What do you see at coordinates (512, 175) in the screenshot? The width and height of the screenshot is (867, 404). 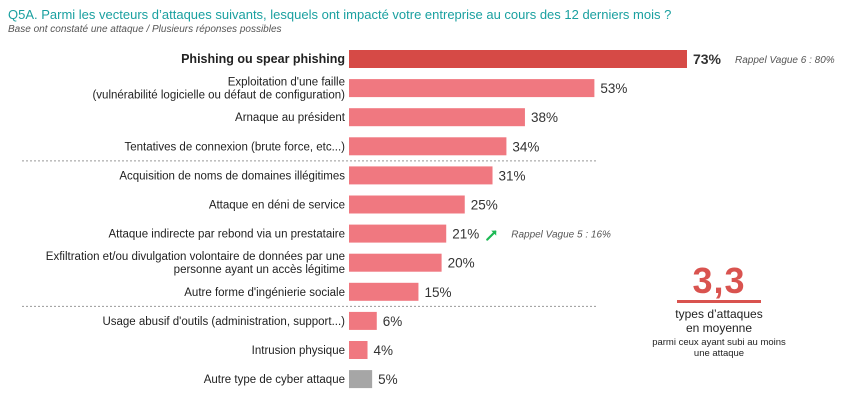 I see `value-label-4: 31%` at bounding box center [512, 175].